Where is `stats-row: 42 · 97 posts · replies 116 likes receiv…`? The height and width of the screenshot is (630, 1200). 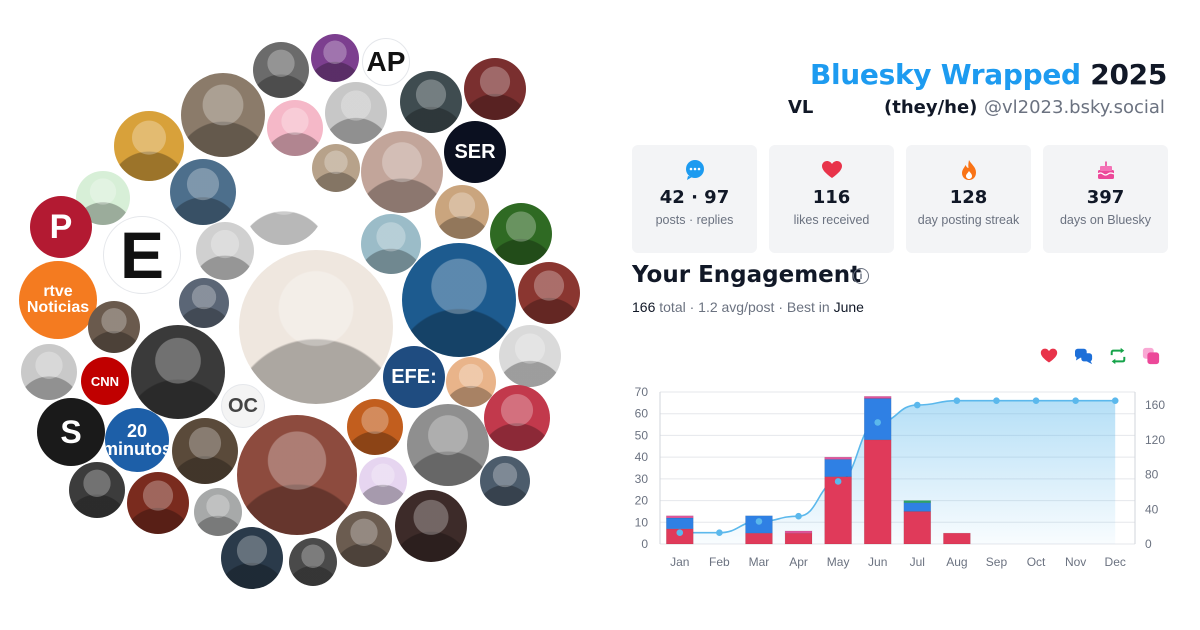 stats-row: 42 · 97 posts · replies 116 likes receiv… is located at coordinates (900, 199).